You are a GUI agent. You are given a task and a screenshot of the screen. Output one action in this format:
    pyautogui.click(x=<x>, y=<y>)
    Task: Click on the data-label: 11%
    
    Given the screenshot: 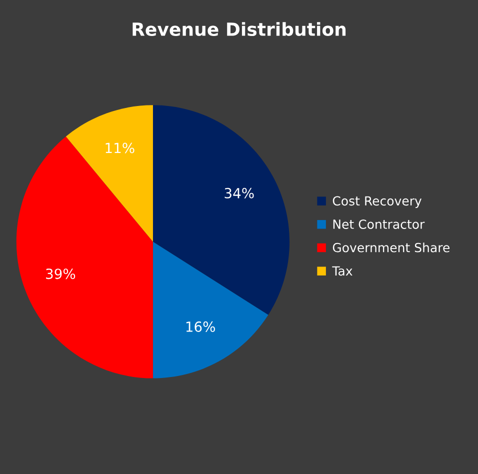 What is the action you would take?
    pyautogui.click(x=120, y=148)
    